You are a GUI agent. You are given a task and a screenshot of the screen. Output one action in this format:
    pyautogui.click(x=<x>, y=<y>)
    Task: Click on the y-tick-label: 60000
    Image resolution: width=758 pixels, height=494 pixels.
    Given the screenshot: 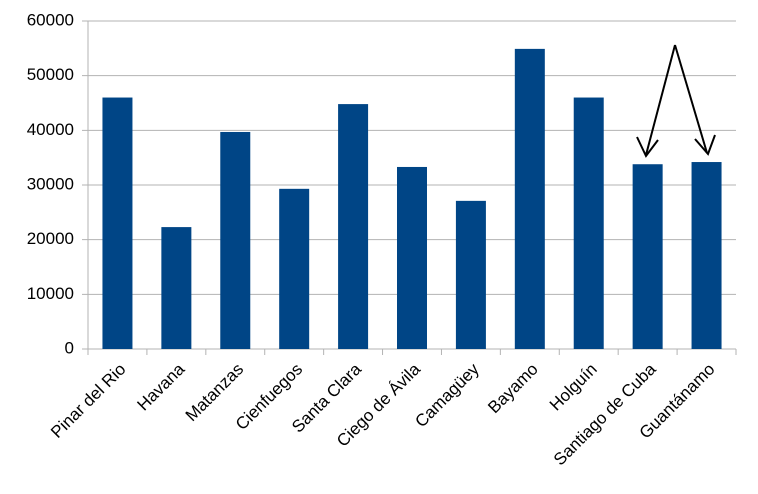 What is the action you would take?
    pyautogui.click(x=50, y=19)
    